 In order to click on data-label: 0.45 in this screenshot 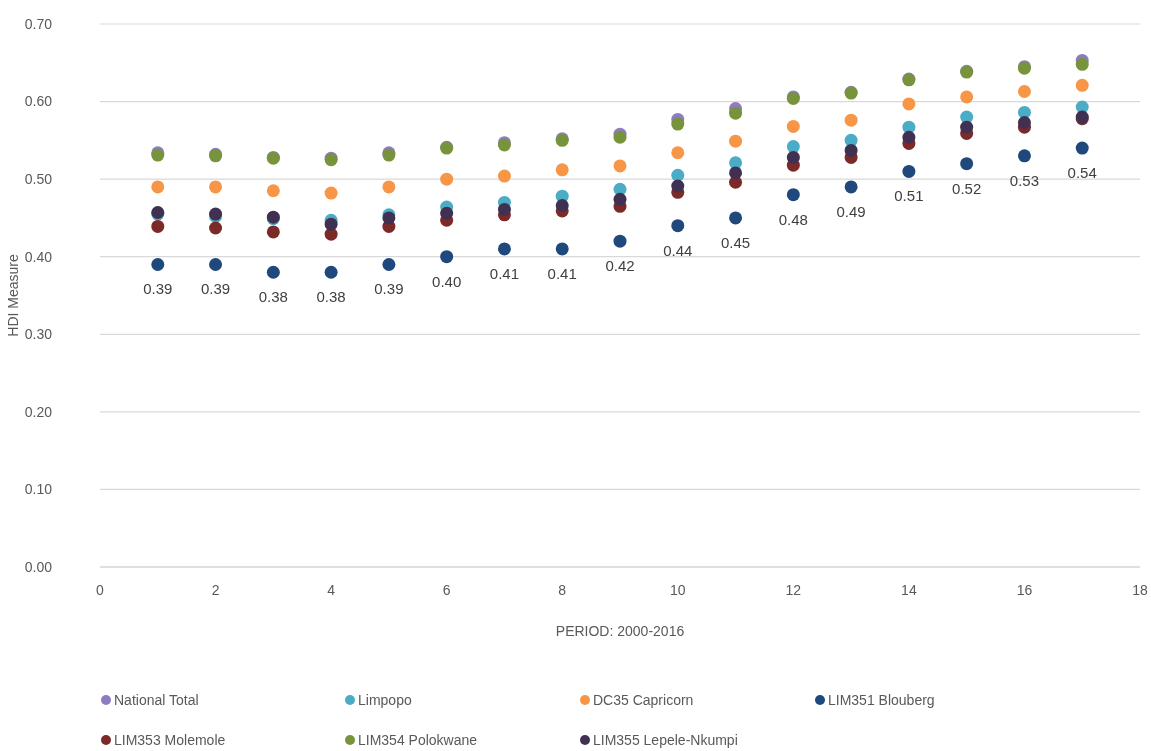, I will do `click(735, 242)`.